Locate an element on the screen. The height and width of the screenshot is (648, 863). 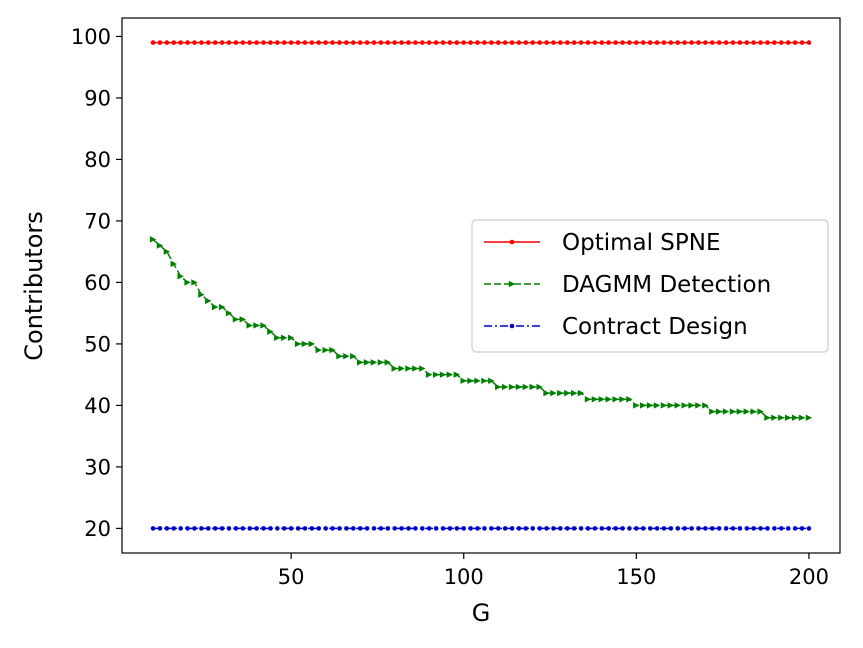
legend-entry-contract-design: Contract Design is located at coordinates (616, 327).